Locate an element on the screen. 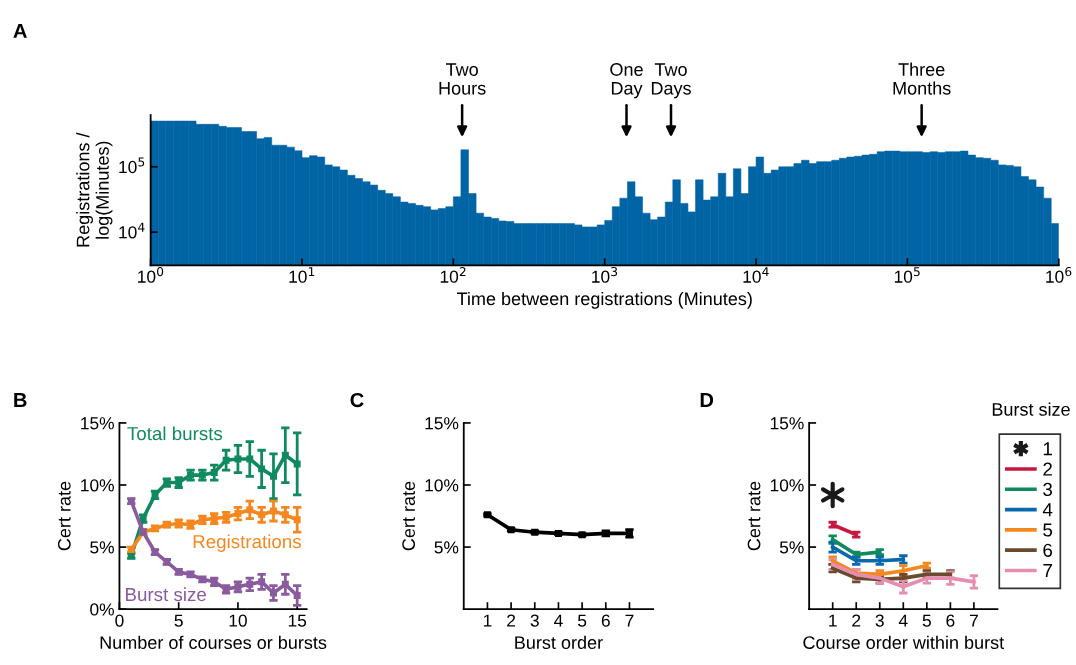  x-tick-label: 10$^{1}$ is located at coordinates (302, 275).